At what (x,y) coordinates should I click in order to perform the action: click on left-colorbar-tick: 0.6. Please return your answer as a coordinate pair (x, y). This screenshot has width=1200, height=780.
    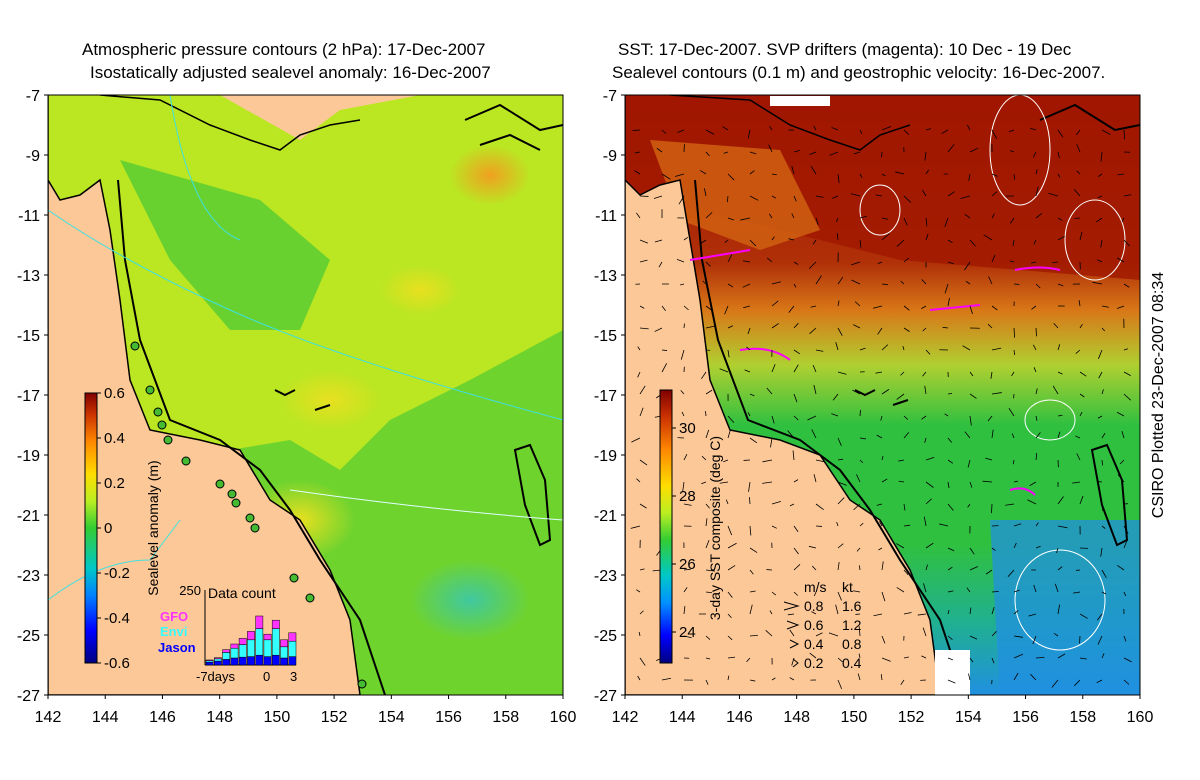
    Looking at the image, I should click on (114, 393).